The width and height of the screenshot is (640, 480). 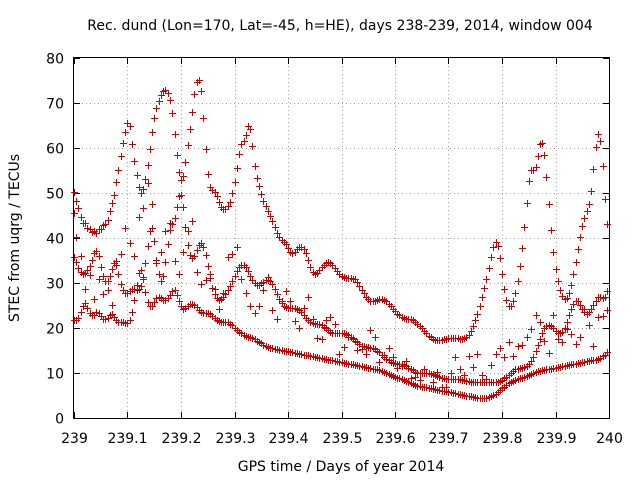 What do you see at coordinates (74, 439) in the screenshot?
I see `x-tick-label: 239` at bounding box center [74, 439].